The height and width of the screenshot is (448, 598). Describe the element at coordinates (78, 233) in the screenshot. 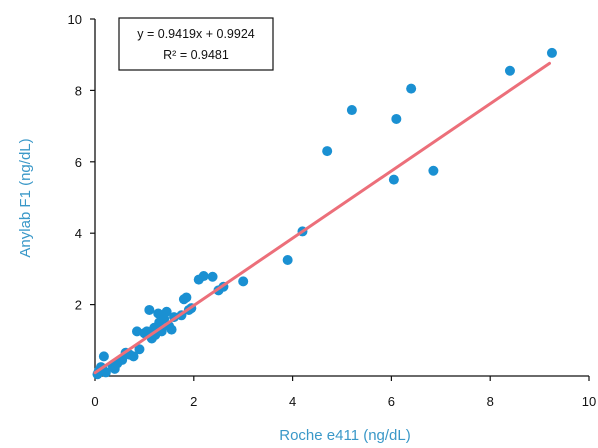

I see `y-tick-label: 4` at that location.